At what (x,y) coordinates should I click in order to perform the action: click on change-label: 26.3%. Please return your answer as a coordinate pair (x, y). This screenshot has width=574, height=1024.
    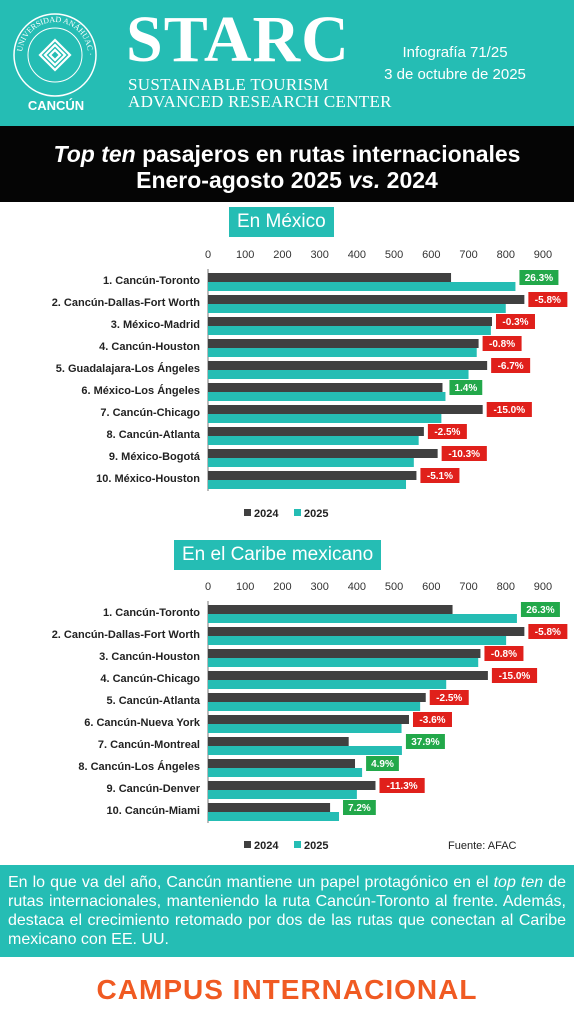
    Looking at the image, I should click on (540, 610).